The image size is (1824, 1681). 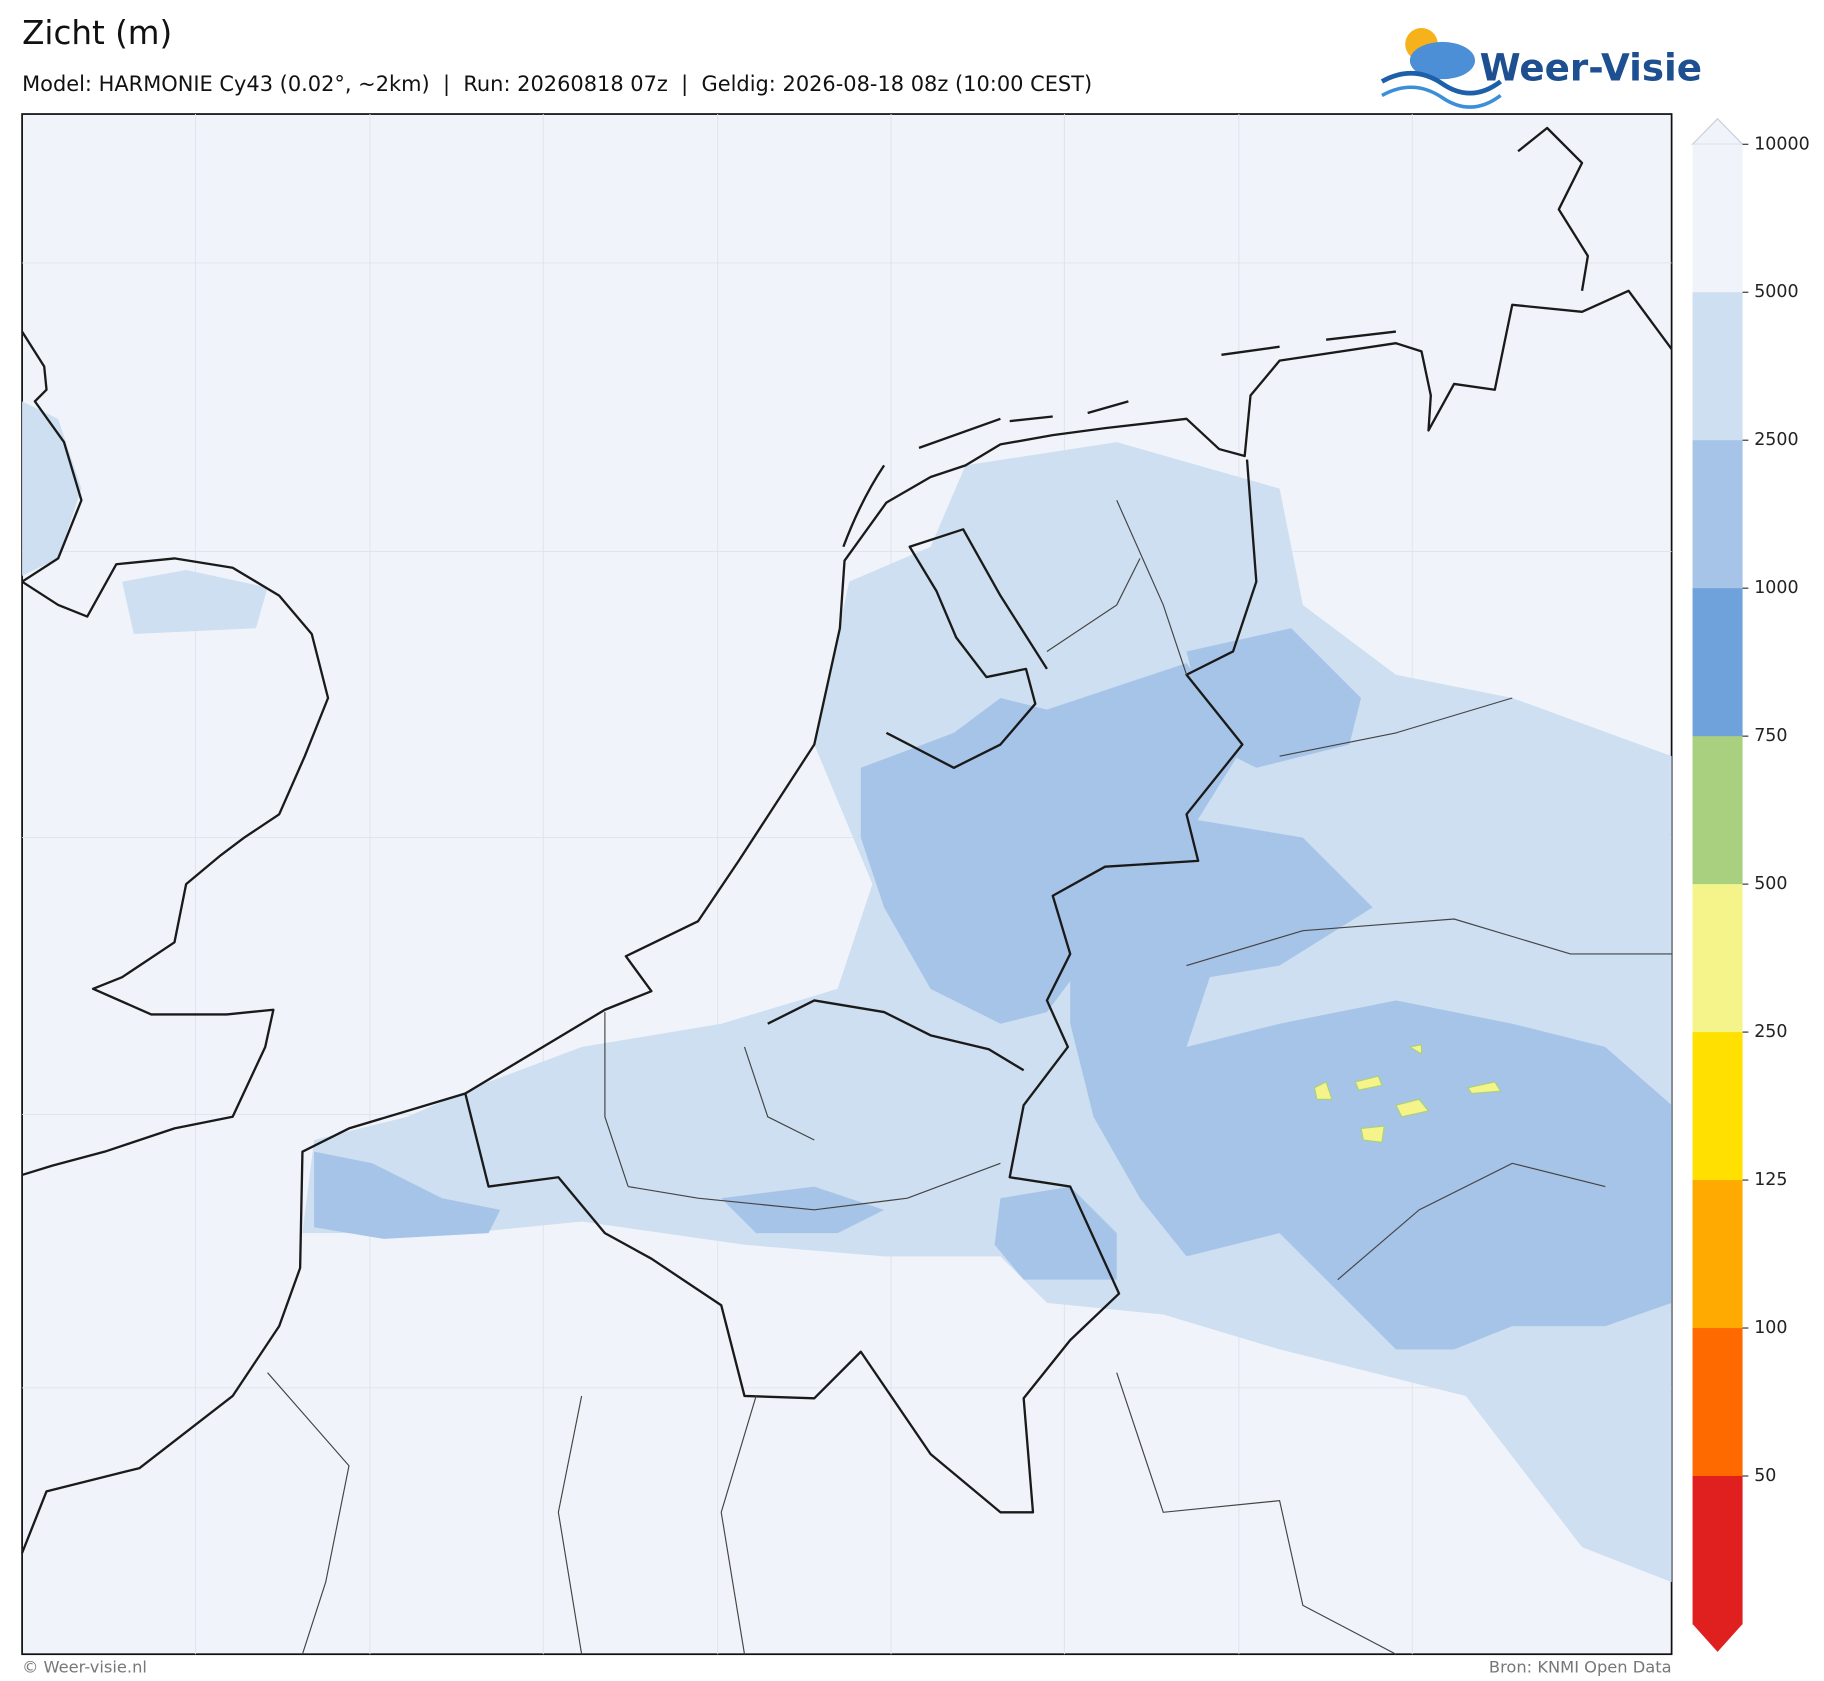 What do you see at coordinates (1750, 884) in the screenshot?
I see `colorbar: 10000 5000 2500 1000 750 500 250 125 100 50` at bounding box center [1750, 884].